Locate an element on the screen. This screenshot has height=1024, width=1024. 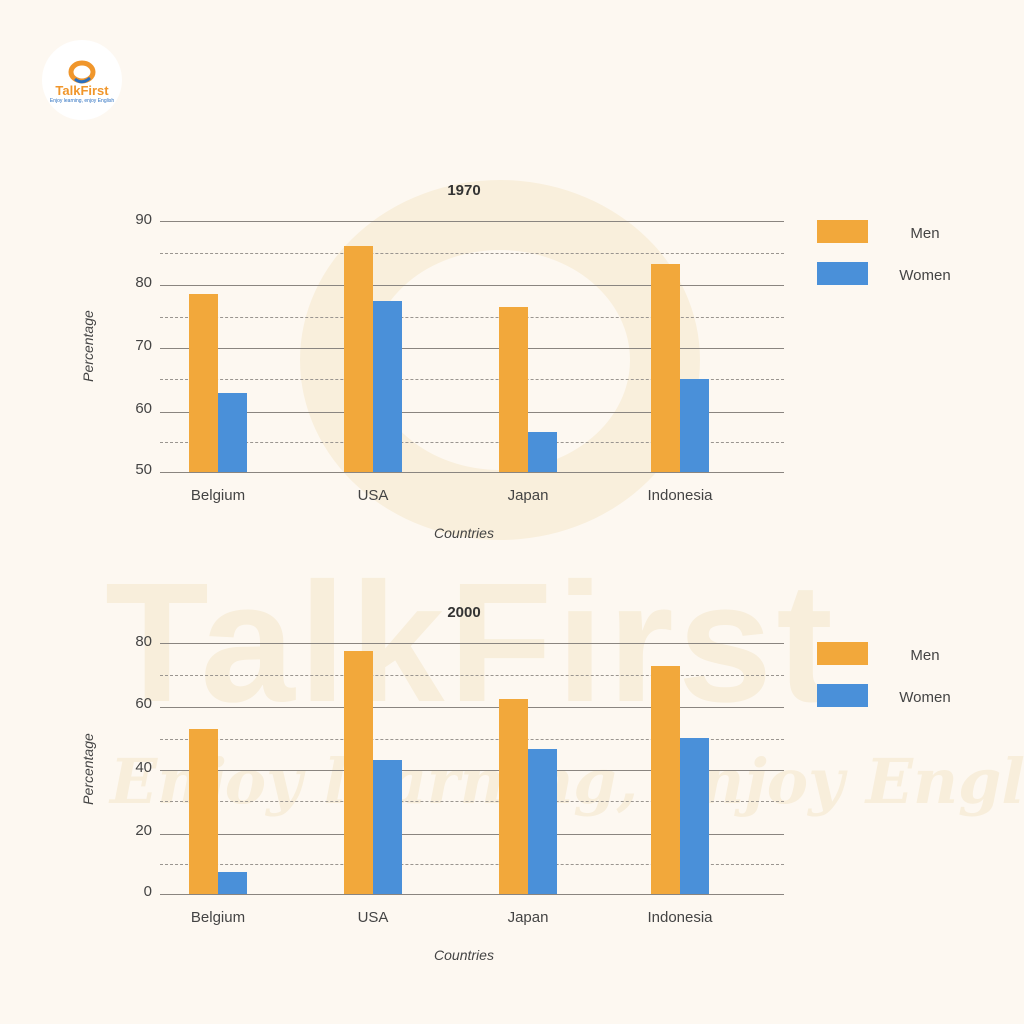
y-tick: 0 is located at coordinates (147, 891).